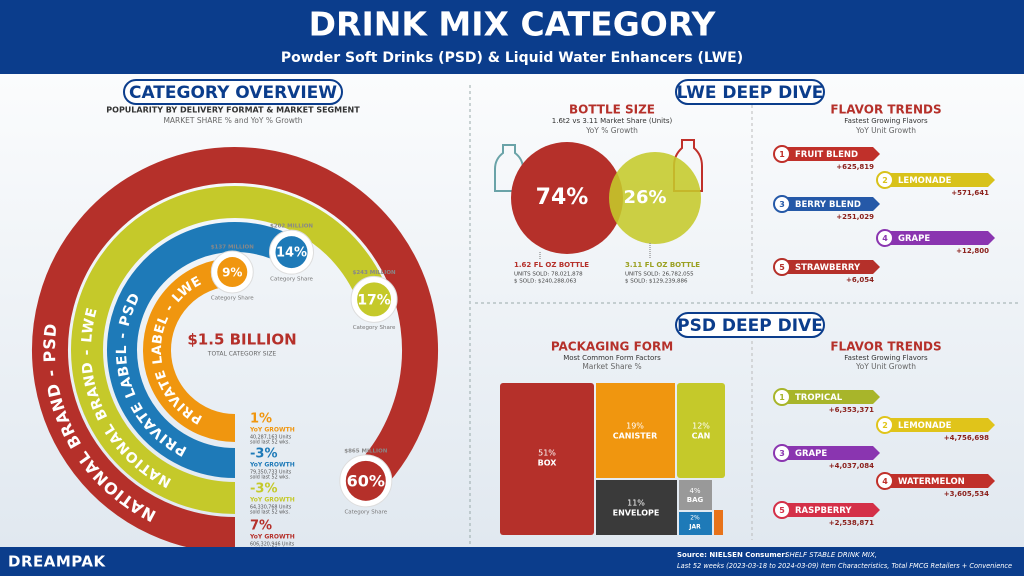 The height and width of the screenshot is (576, 1024). What do you see at coordinates (261, 526) in the screenshot?
I see `growth: 7%` at bounding box center [261, 526].